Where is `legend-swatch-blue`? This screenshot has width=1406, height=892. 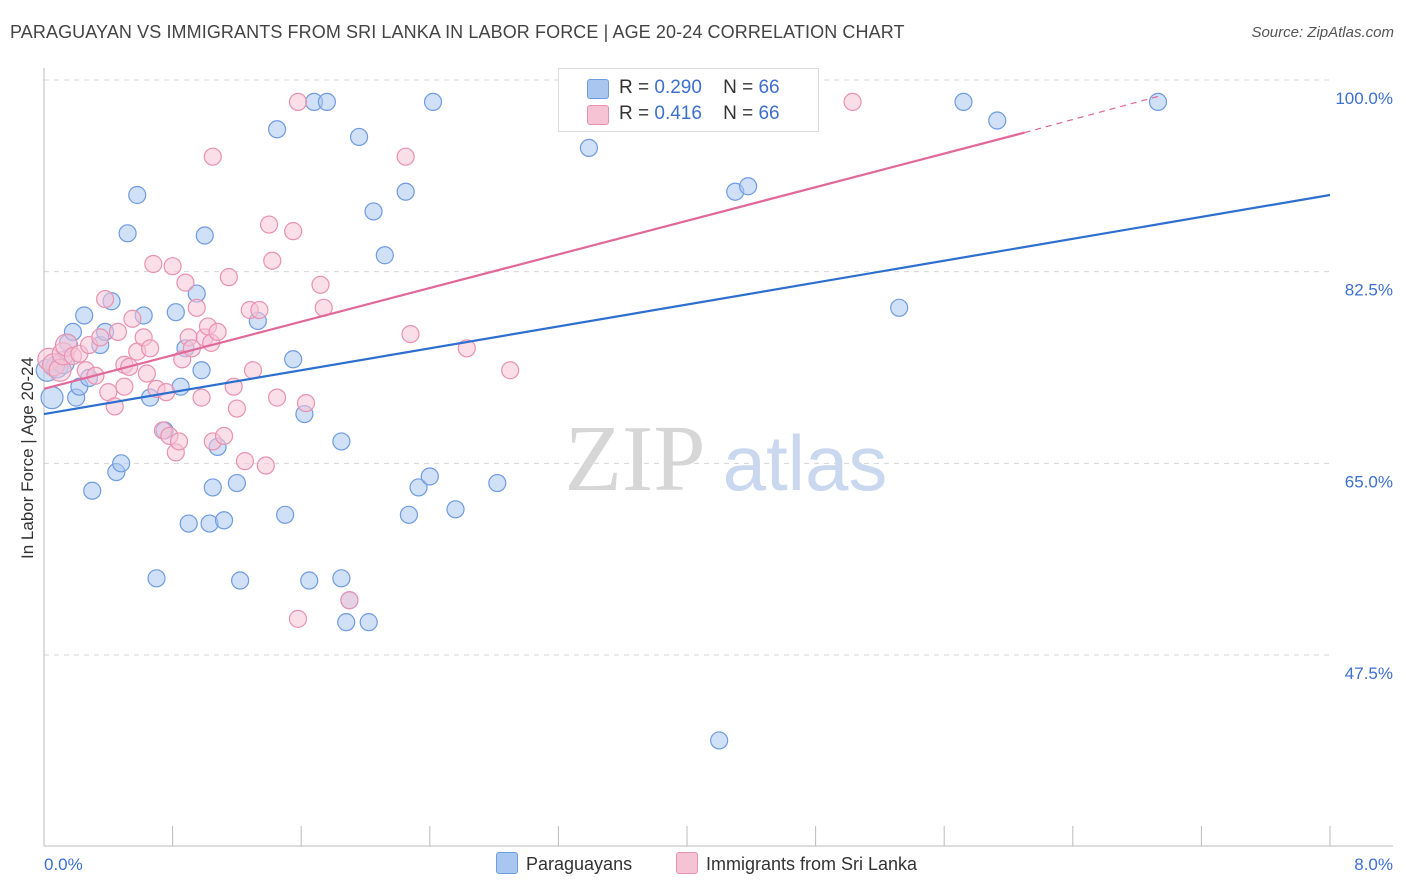
legend-swatch-blue is located at coordinates (598, 89).